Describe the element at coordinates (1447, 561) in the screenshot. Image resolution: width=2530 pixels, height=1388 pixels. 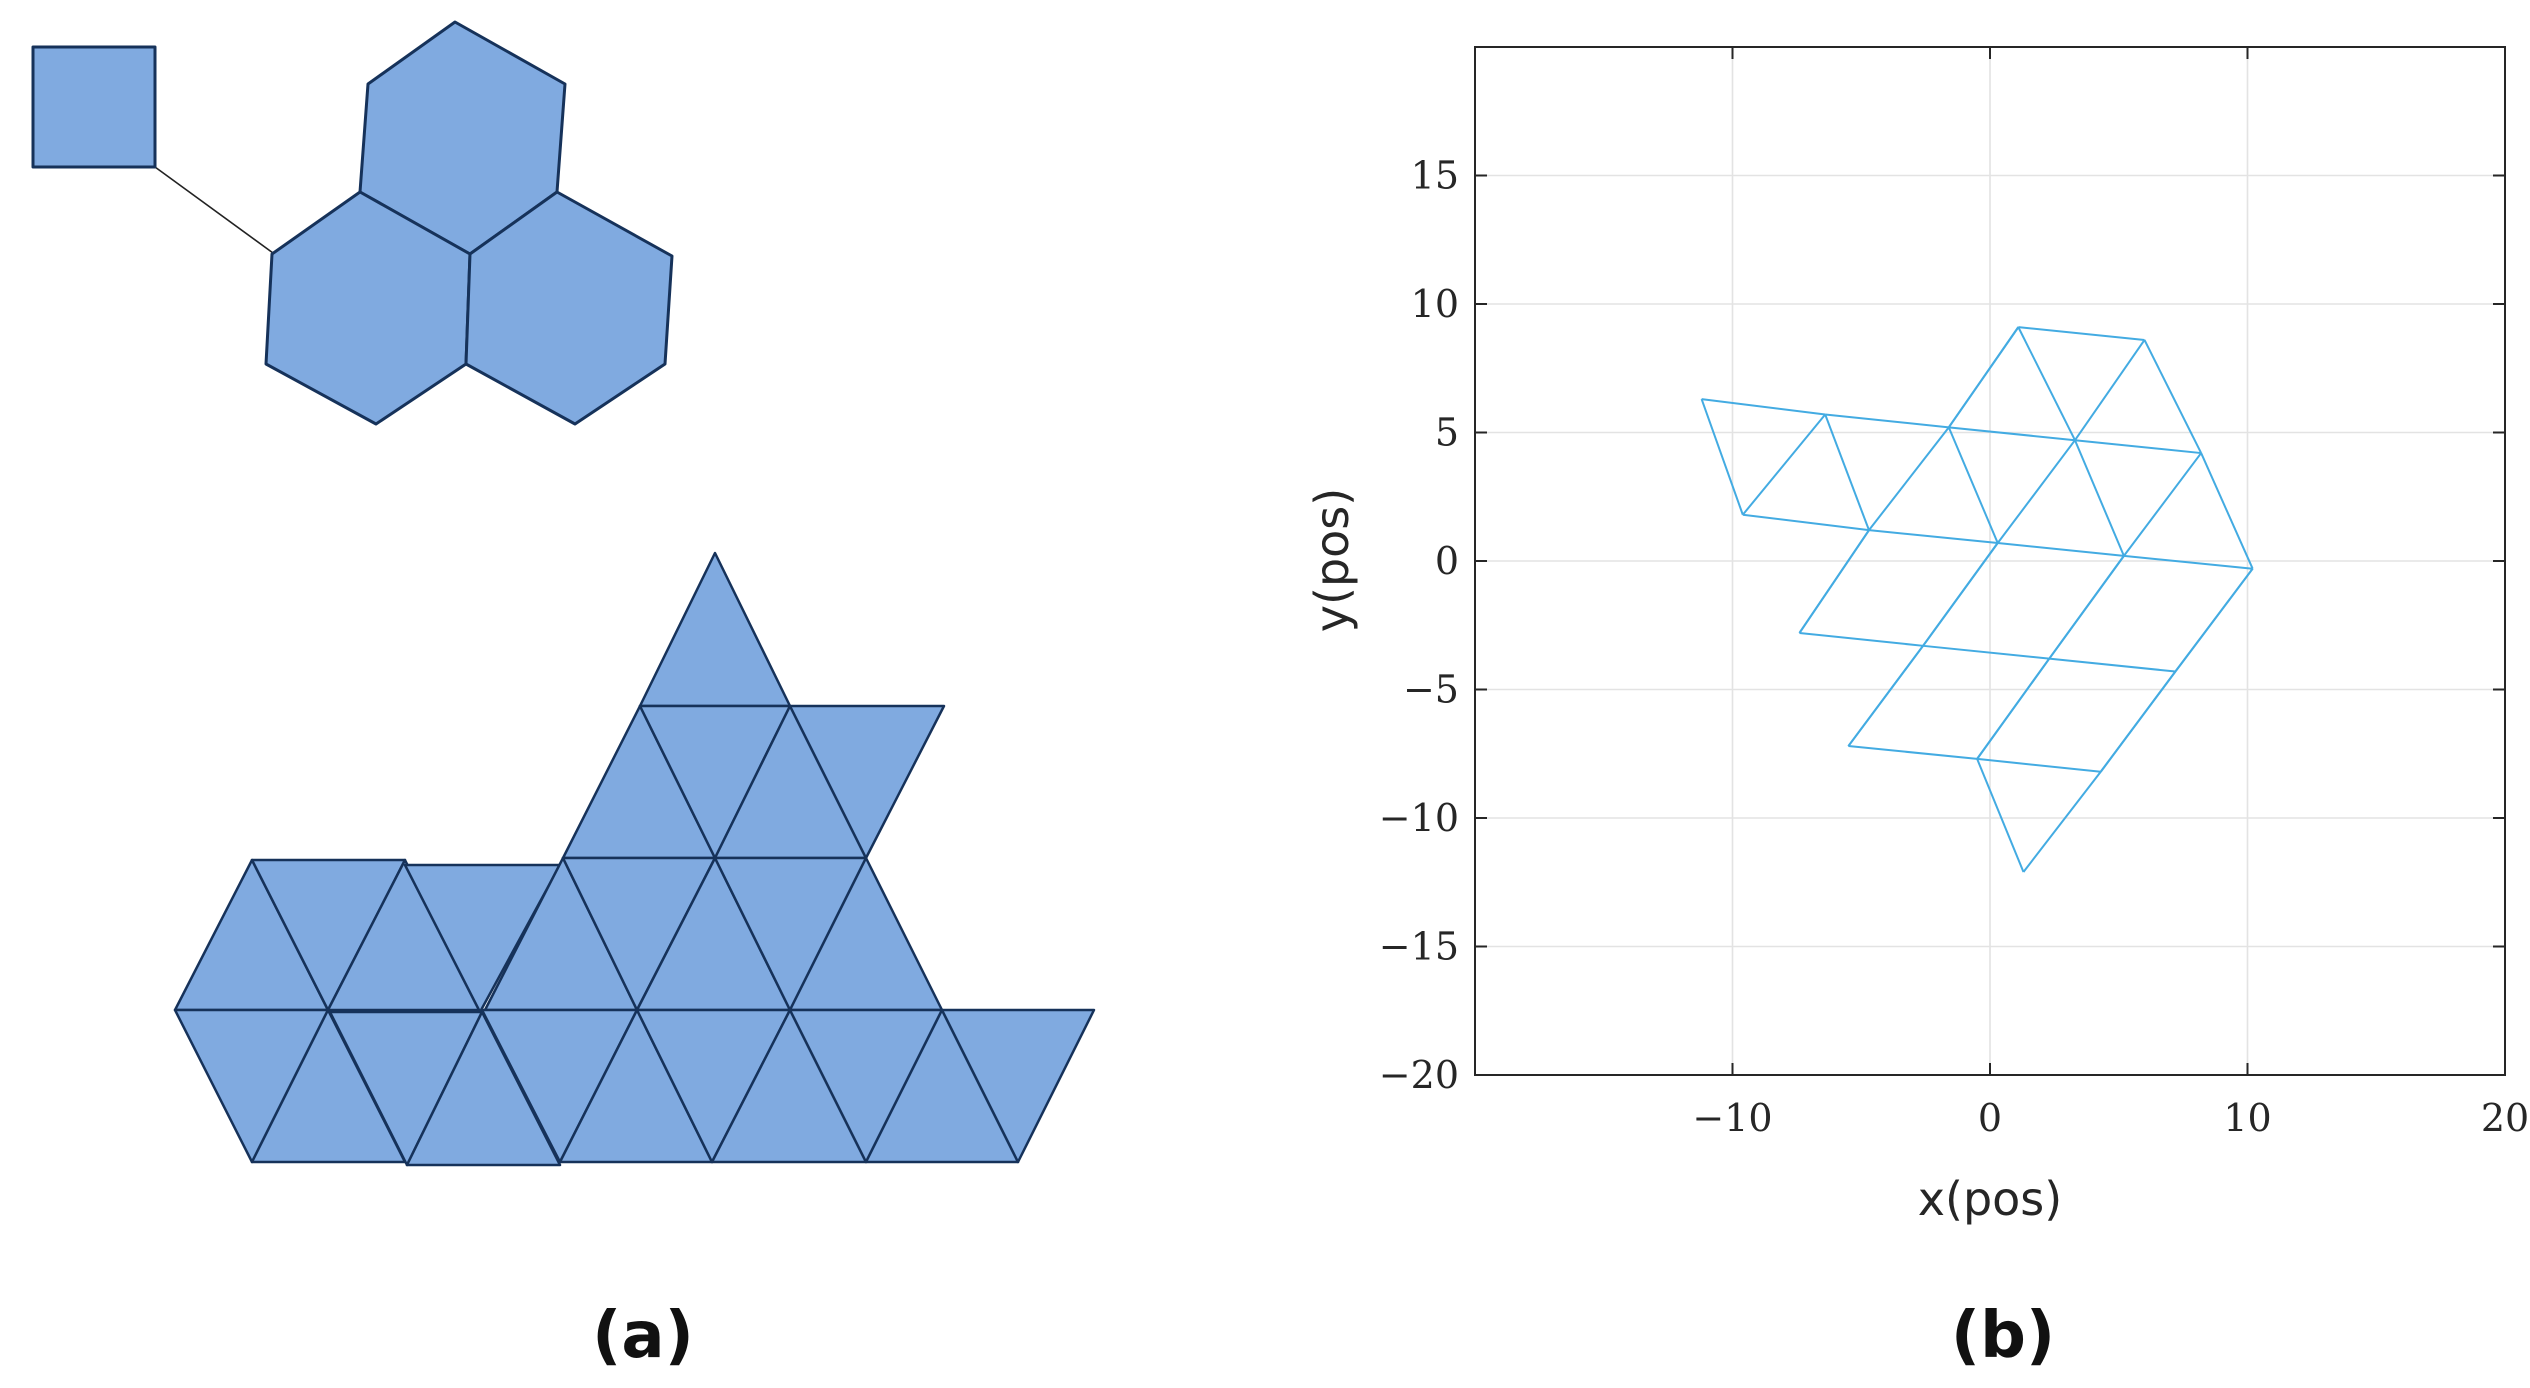
I see `y-tick-label: 0` at that location.